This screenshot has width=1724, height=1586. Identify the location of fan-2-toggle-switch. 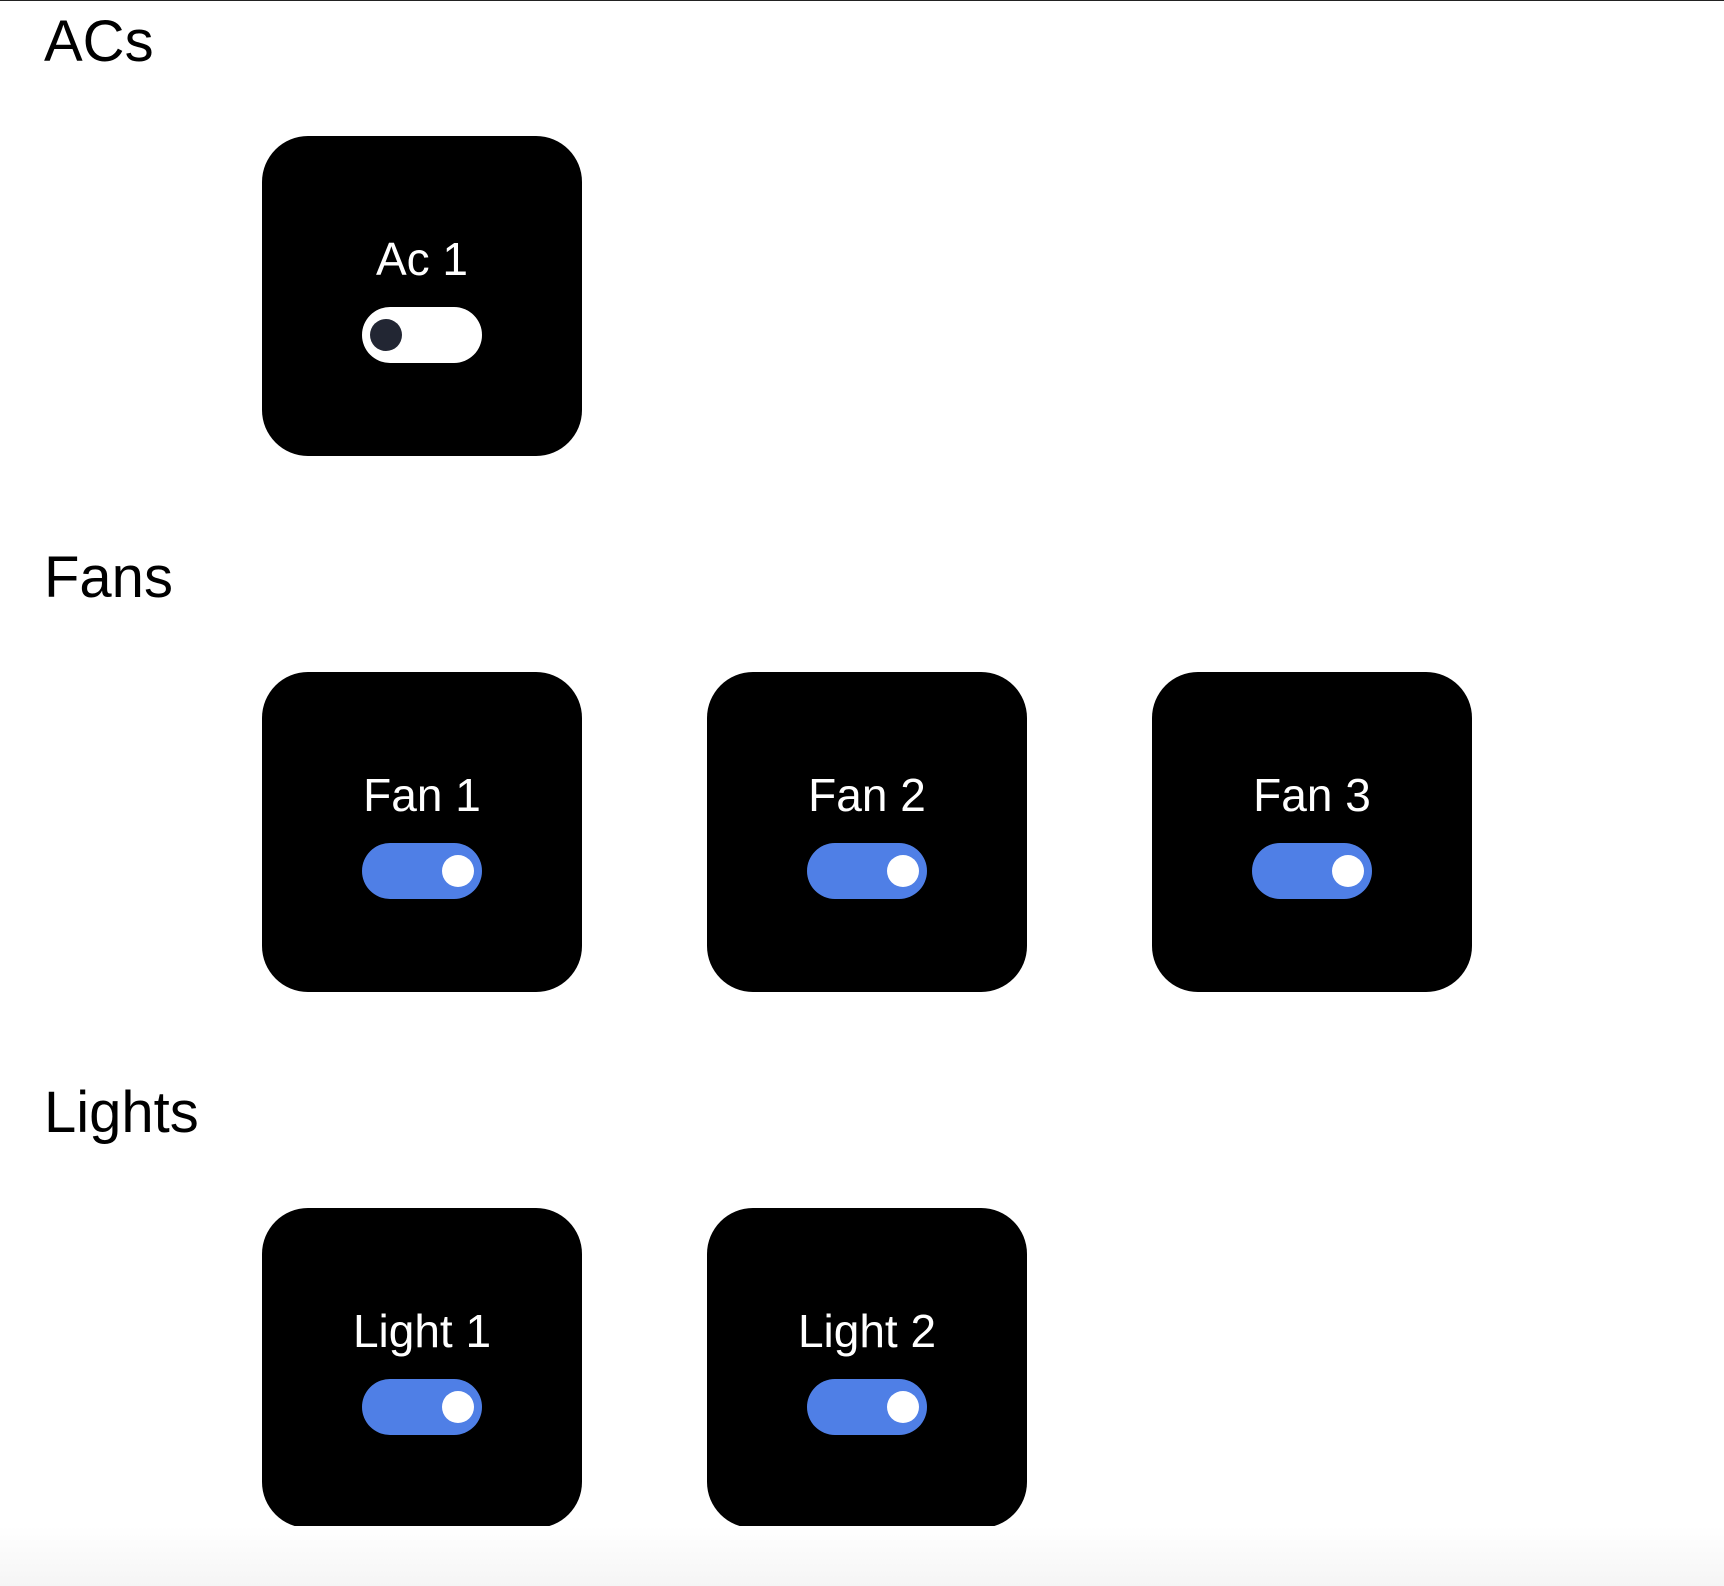
(867, 871).